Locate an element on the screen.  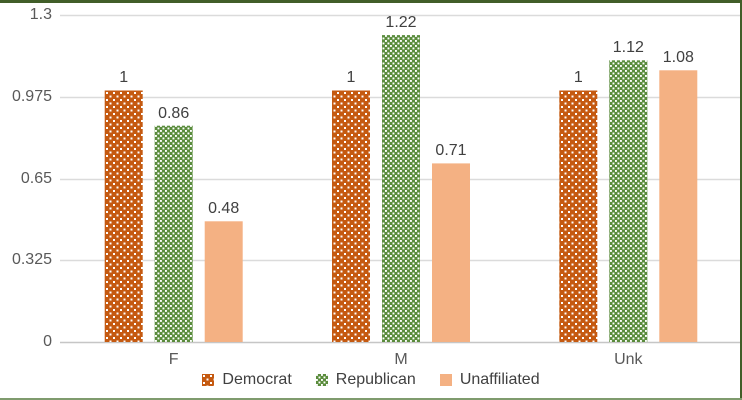
x-category-label-m: M is located at coordinates (401, 359).